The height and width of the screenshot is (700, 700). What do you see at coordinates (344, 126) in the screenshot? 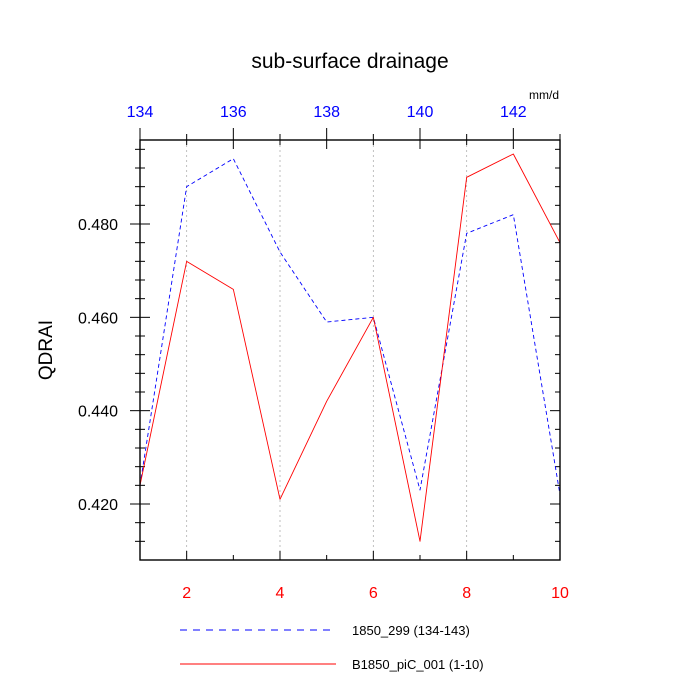
I see `top-x-axis: 134 136 138 140 142` at bounding box center [344, 126].